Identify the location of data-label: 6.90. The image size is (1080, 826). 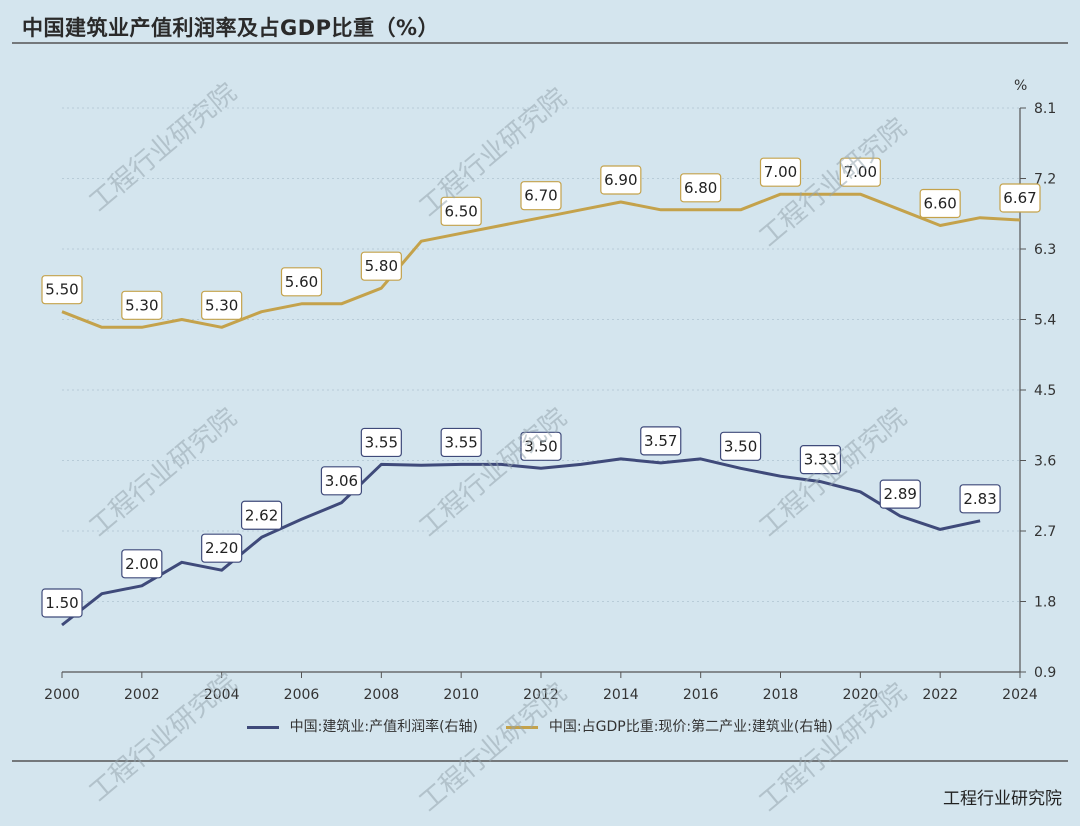
(620, 180).